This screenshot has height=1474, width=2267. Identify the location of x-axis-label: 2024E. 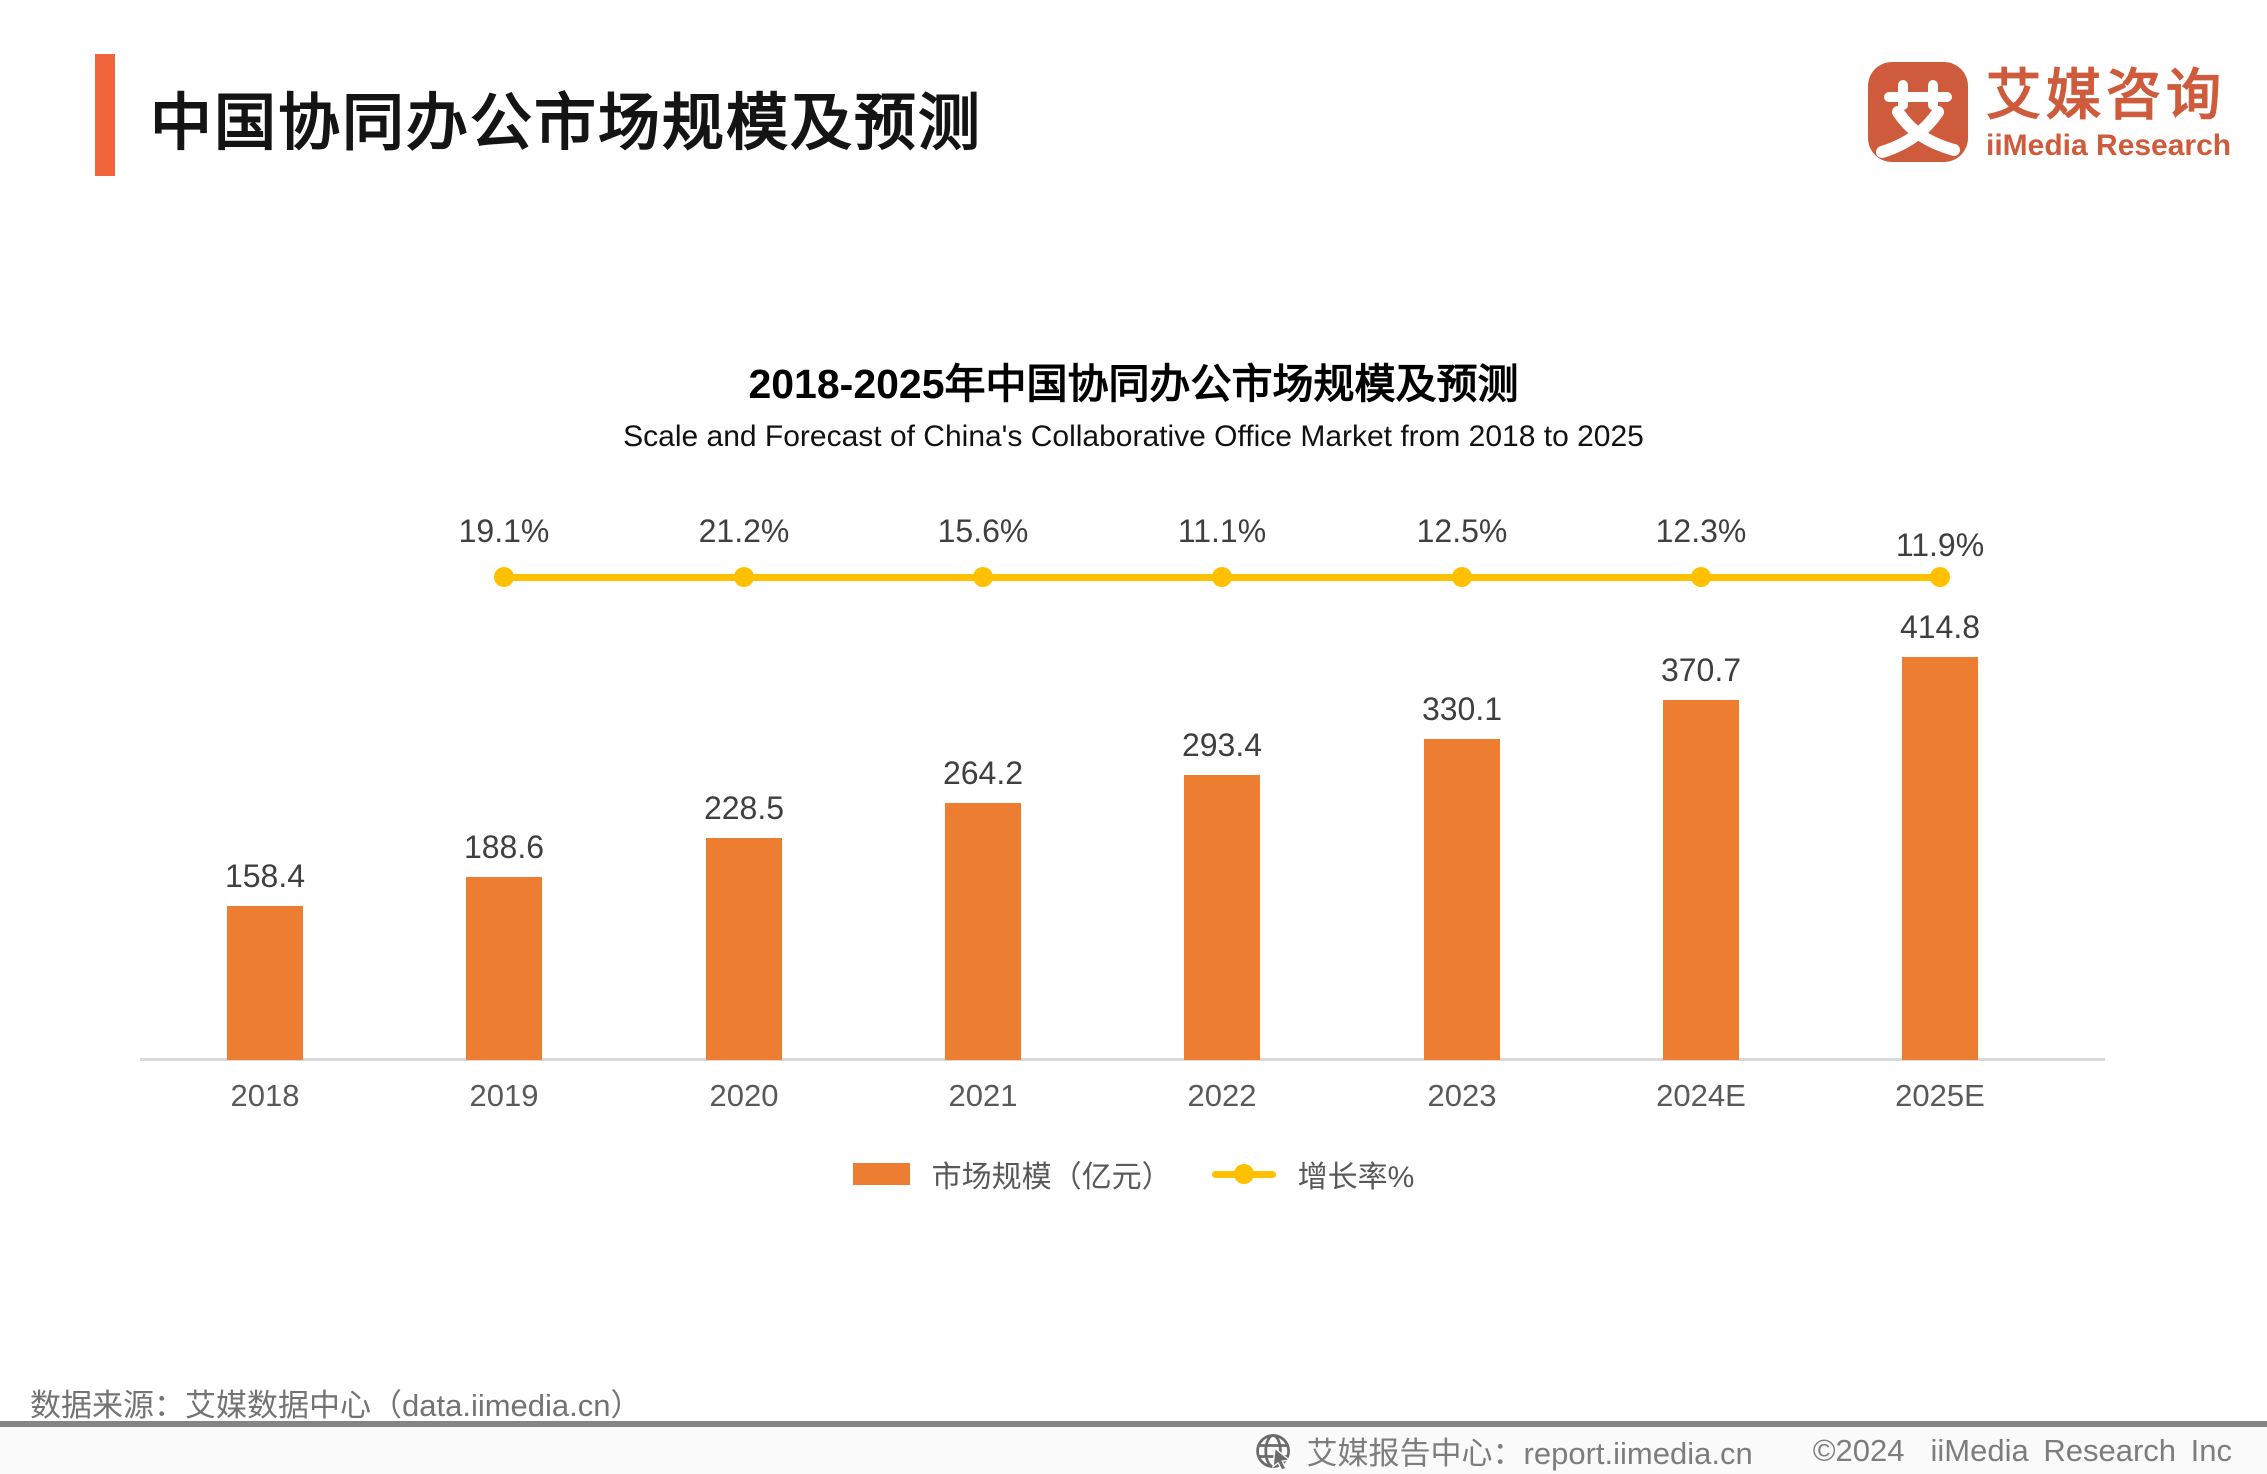
(1701, 1095).